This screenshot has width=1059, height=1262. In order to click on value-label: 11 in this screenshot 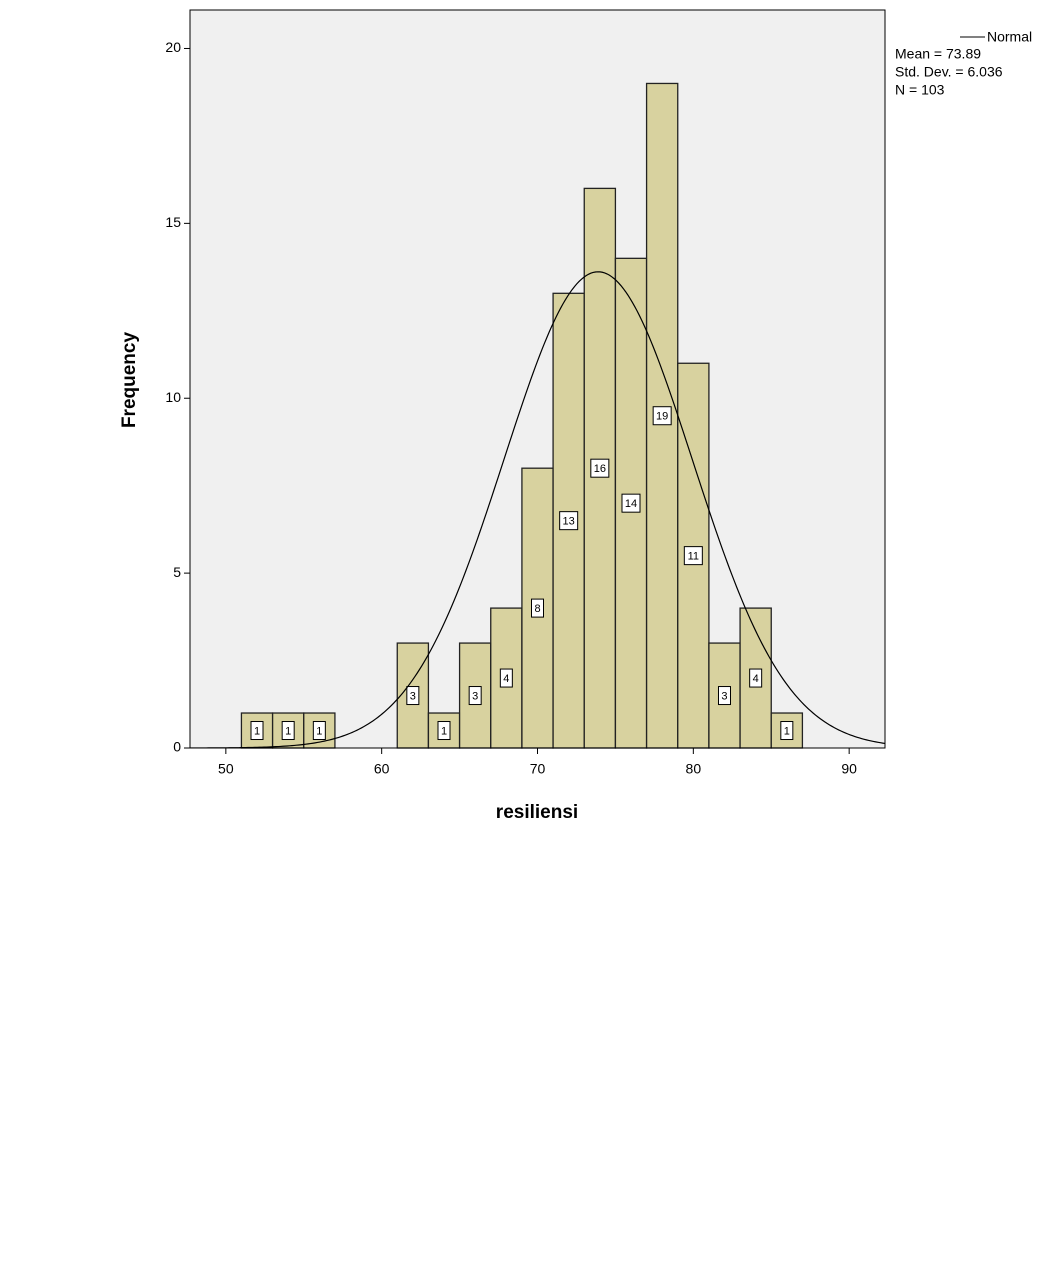, I will do `click(693, 557)`.